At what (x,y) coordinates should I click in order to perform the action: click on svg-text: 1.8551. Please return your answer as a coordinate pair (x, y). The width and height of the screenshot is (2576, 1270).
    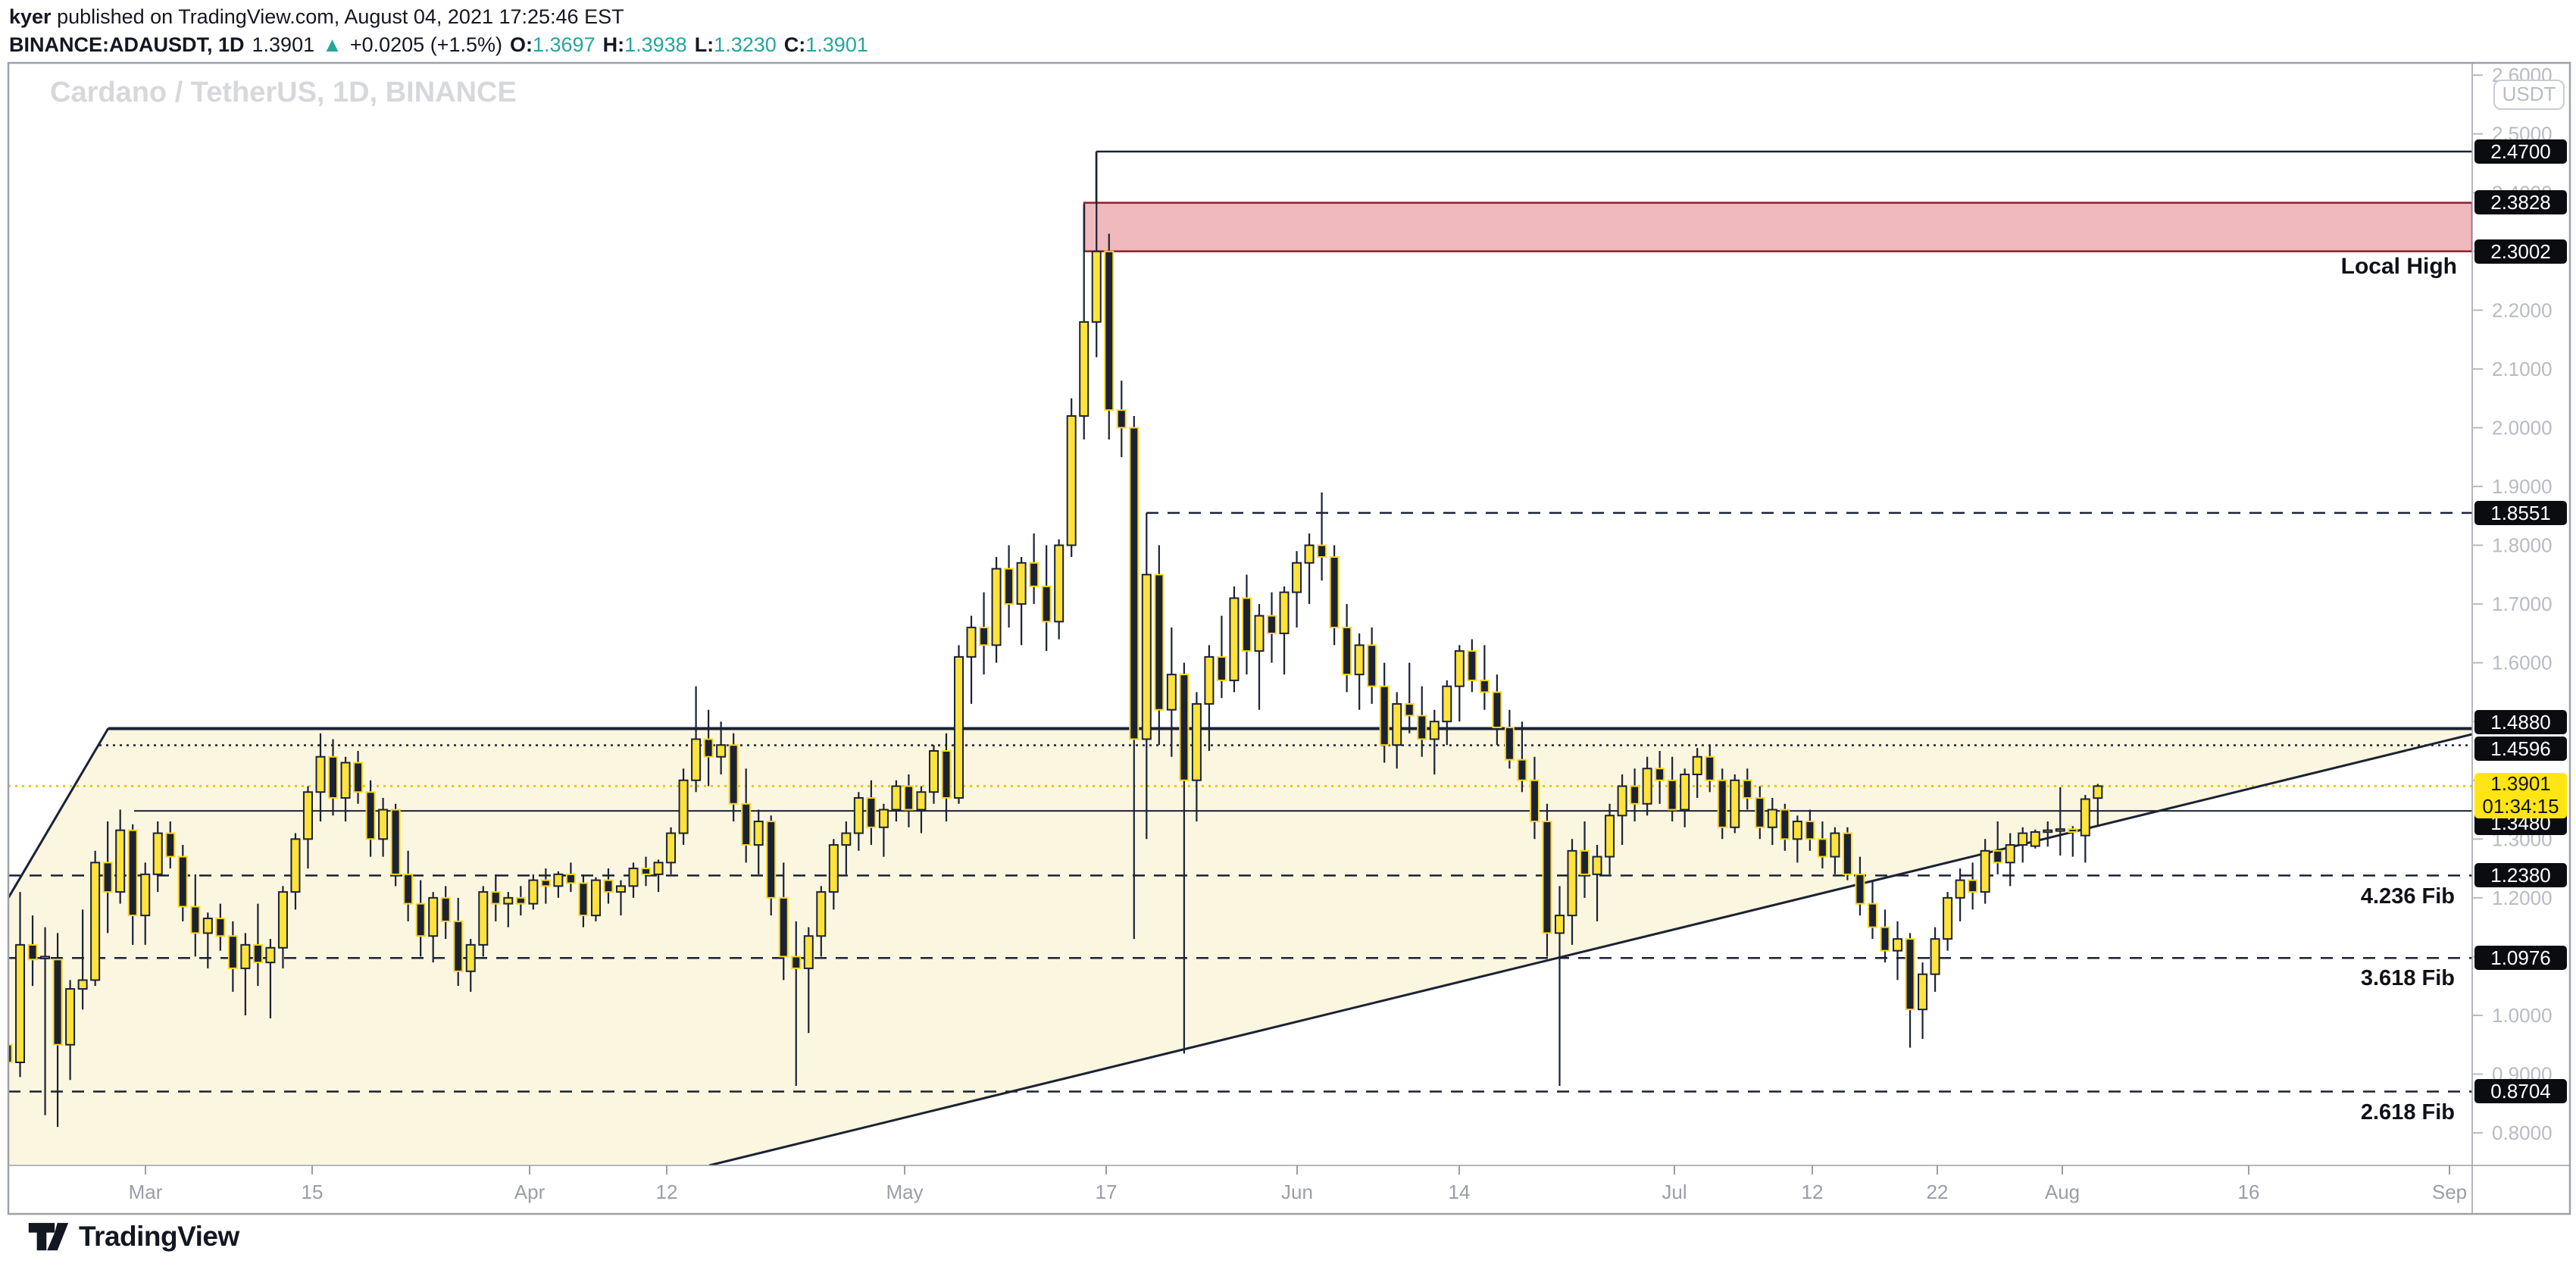
    Looking at the image, I should click on (2520, 513).